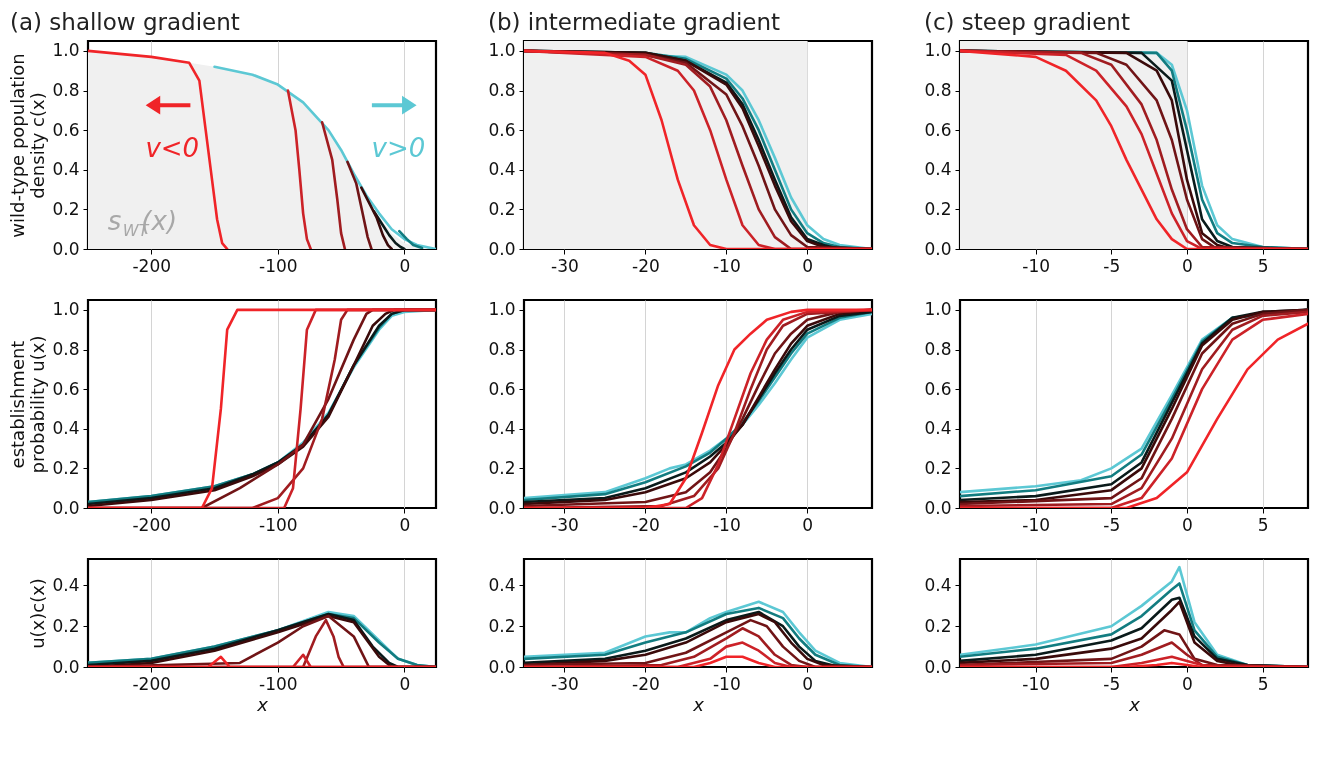 The width and height of the screenshot is (1322, 760). What do you see at coordinates (124, 22) in the screenshot?
I see `chart-title: (a) shallow gradient` at bounding box center [124, 22].